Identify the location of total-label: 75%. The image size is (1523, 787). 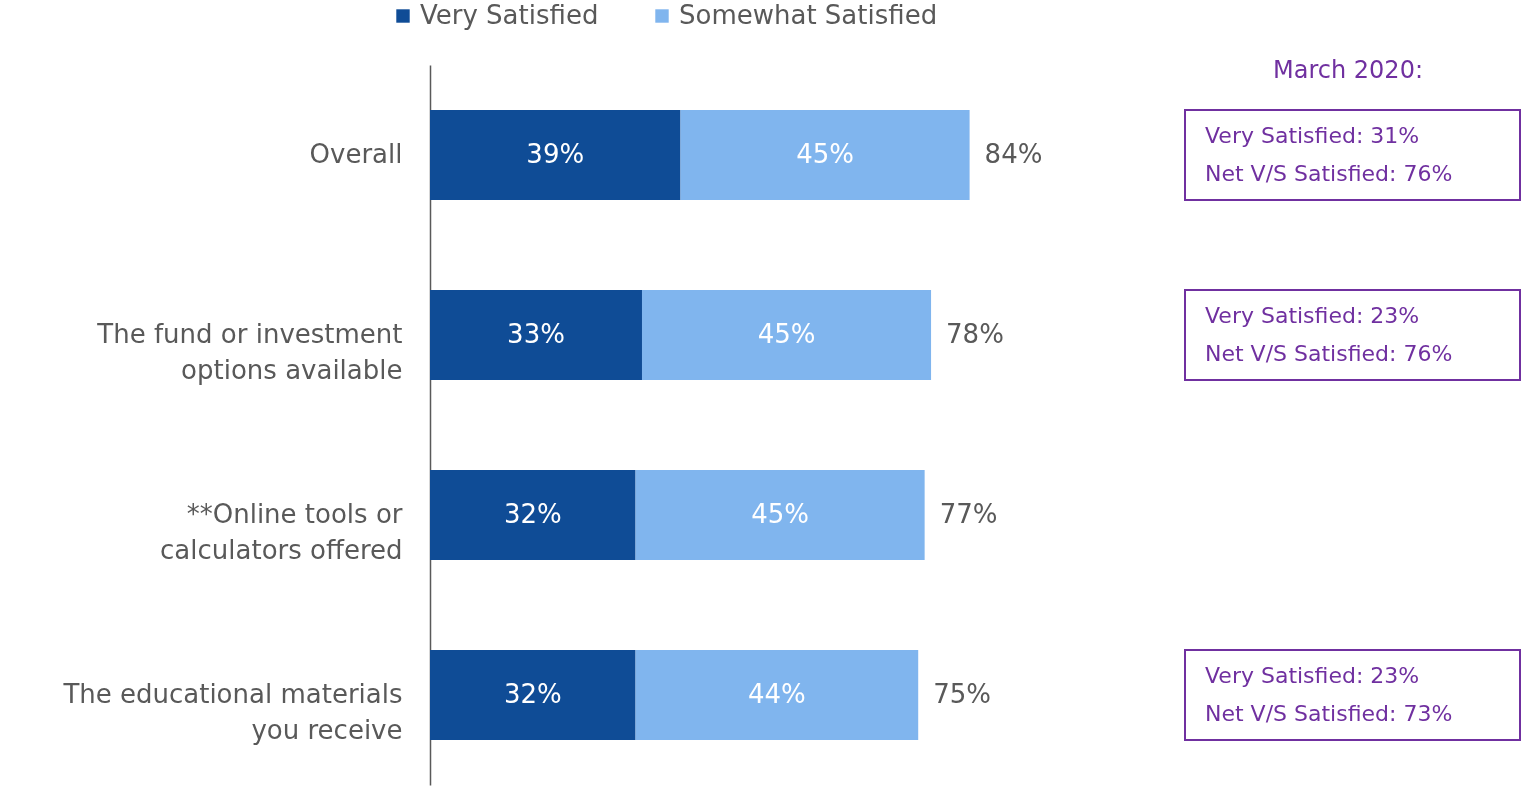
(962, 694).